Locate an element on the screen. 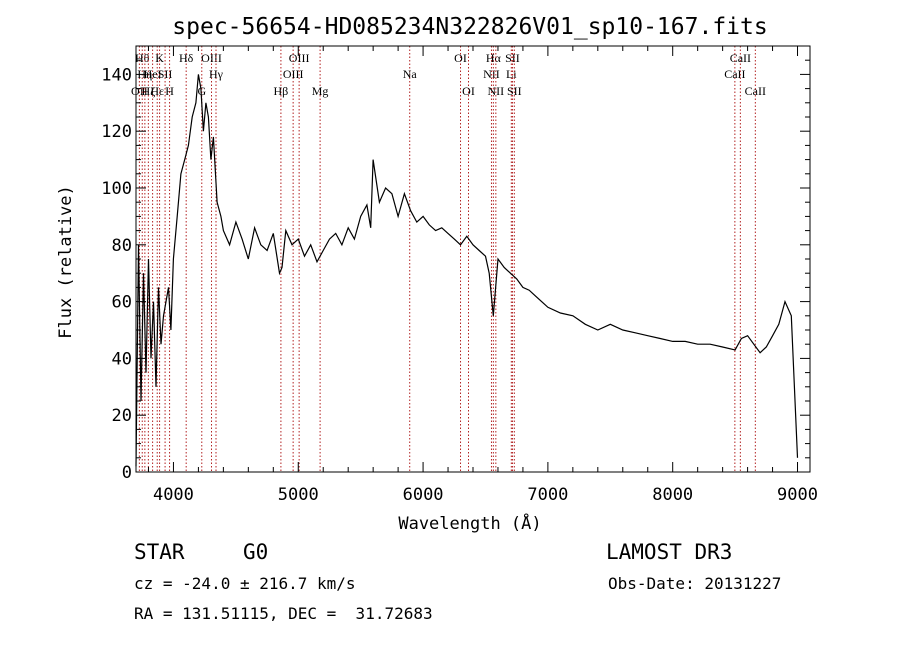 Image resolution: width=900 pixels, height=649 pixels. y-tick-label: 60 is located at coordinates (122, 303).